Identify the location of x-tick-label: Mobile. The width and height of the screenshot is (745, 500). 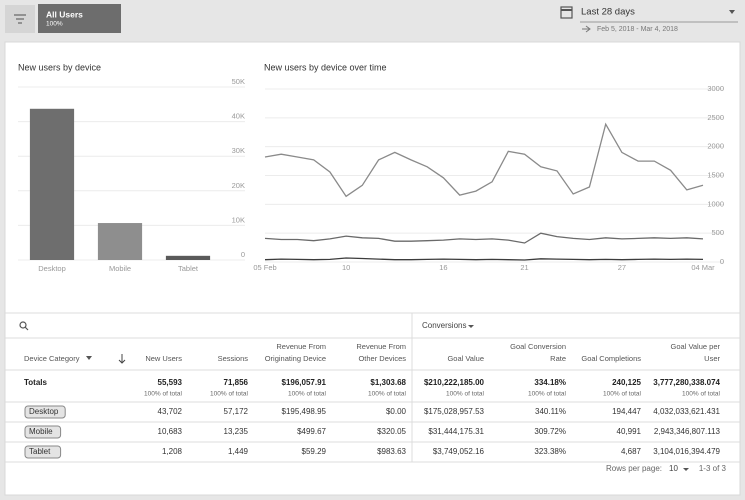
(120, 268).